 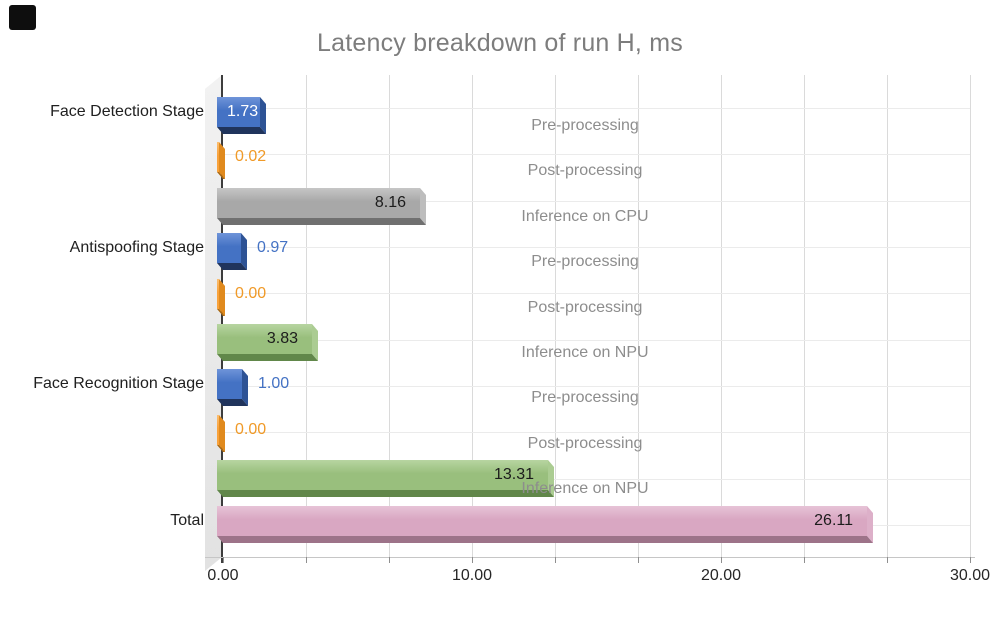 I want to click on value-label: 26.11, so click(x=833, y=520).